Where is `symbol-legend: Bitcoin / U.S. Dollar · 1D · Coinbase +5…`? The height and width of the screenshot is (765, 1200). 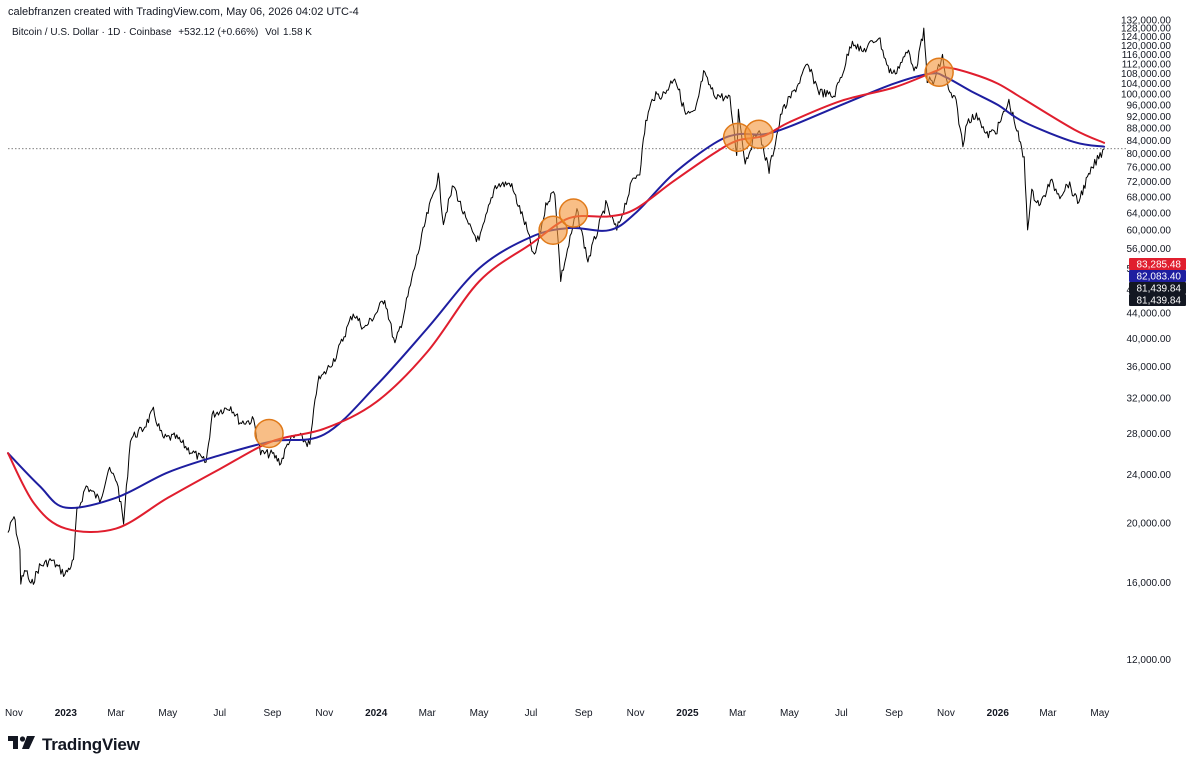 symbol-legend: Bitcoin / U.S. Dollar · 1D · Coinbase +5… is located at coordinates (164, 32).